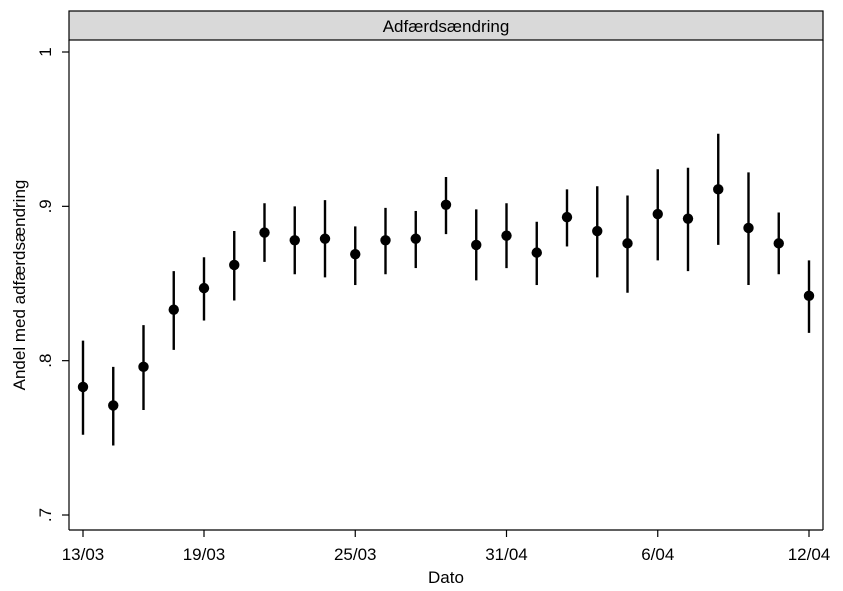 This screenshot has width=843, height=591. Describe the element at coordinates (19, 285) in the screenshot. I see `y-axis-label: Andel med adfærdsændring` at that location.